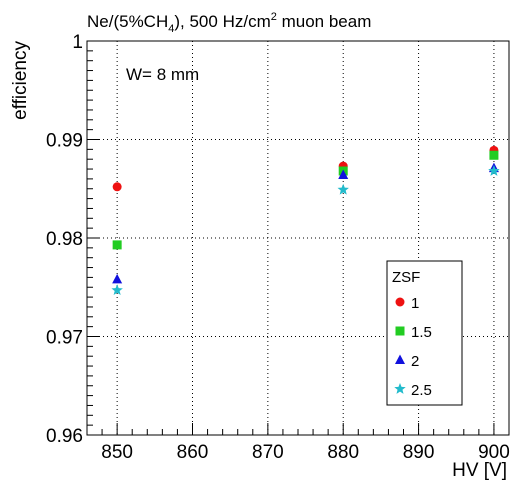 This screenshot has height=489, width=511. Describe the element at coordinates (343, 452) in the screenshot. I see `x-tick-label: 880` at that location.